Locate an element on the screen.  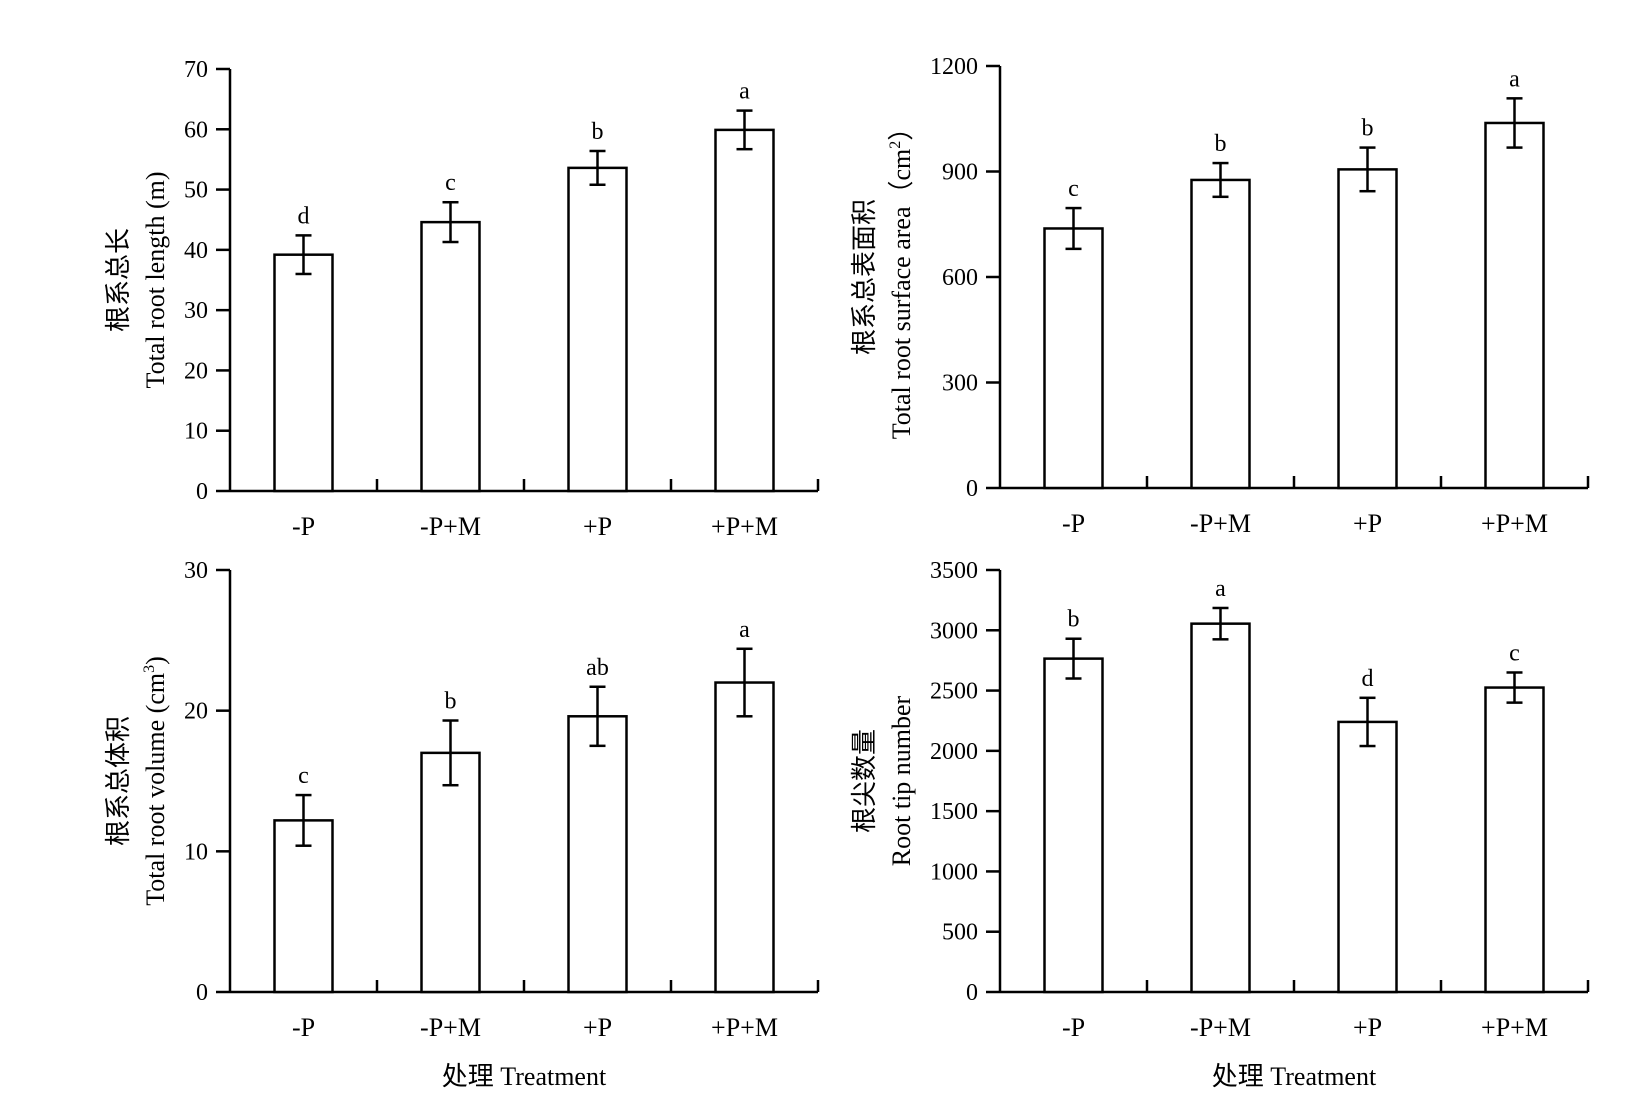
y-tick-label: 3500 is located at coordinates (954, 571).